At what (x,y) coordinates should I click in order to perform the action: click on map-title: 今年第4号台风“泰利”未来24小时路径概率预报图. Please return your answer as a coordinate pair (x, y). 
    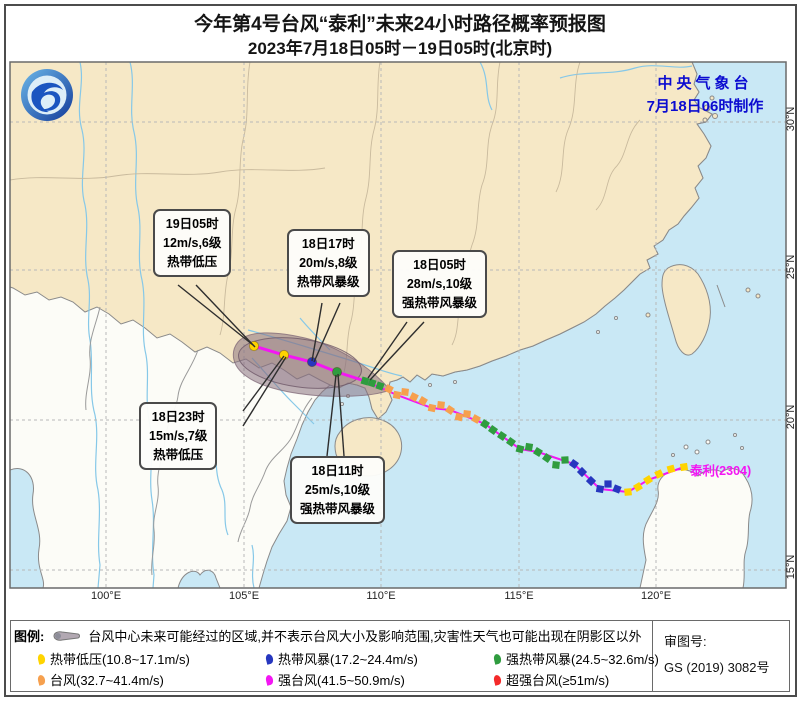
    Looking at the image, I should click on (400, 24).